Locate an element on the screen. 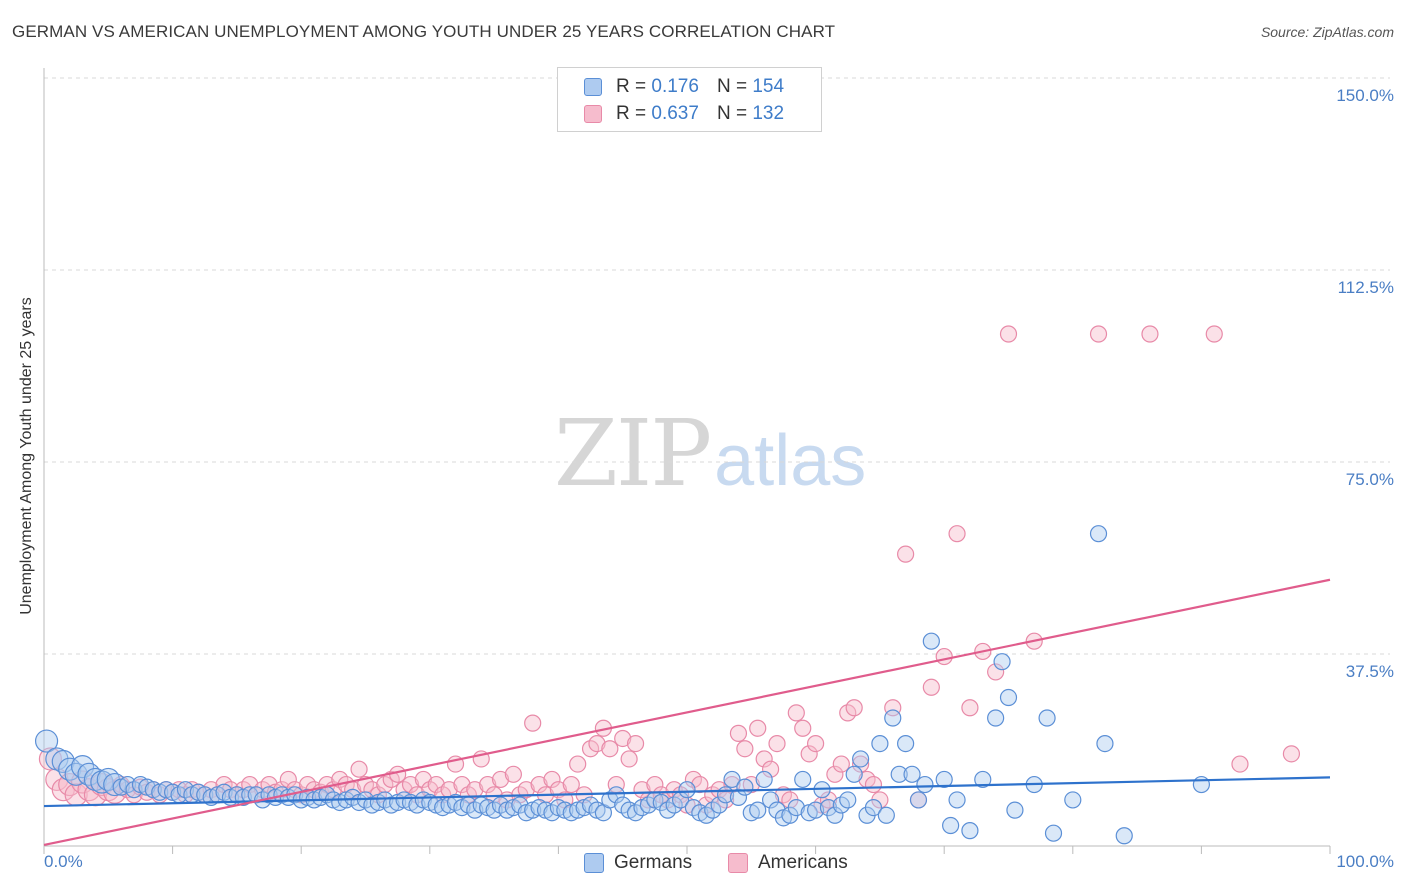 Image resolution: width=1406 pixels, height=892 pixels. americans-legend-swatch is located at coordinates (738, 863).